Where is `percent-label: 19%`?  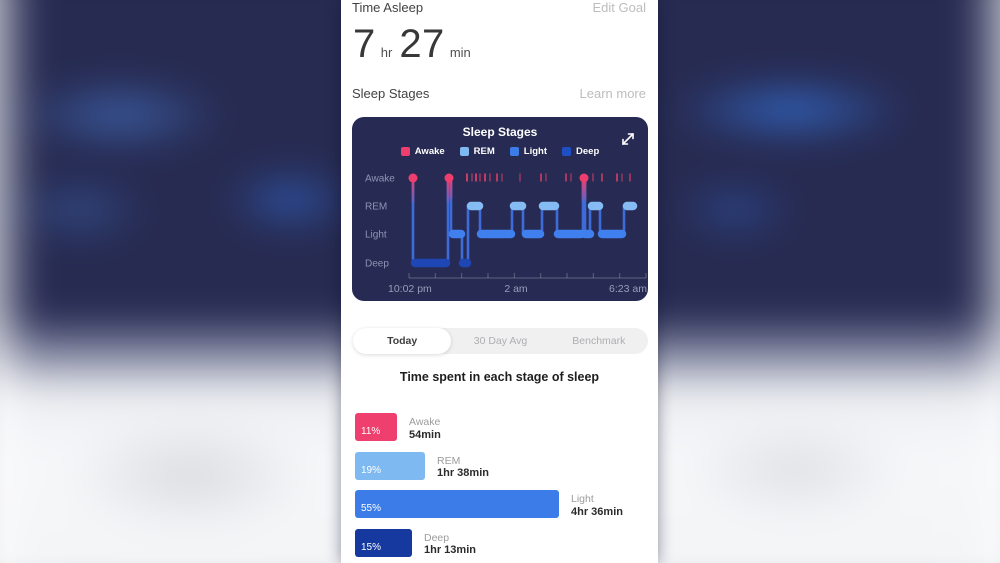
percent-label: 19% is located at coordinates (371, 470).